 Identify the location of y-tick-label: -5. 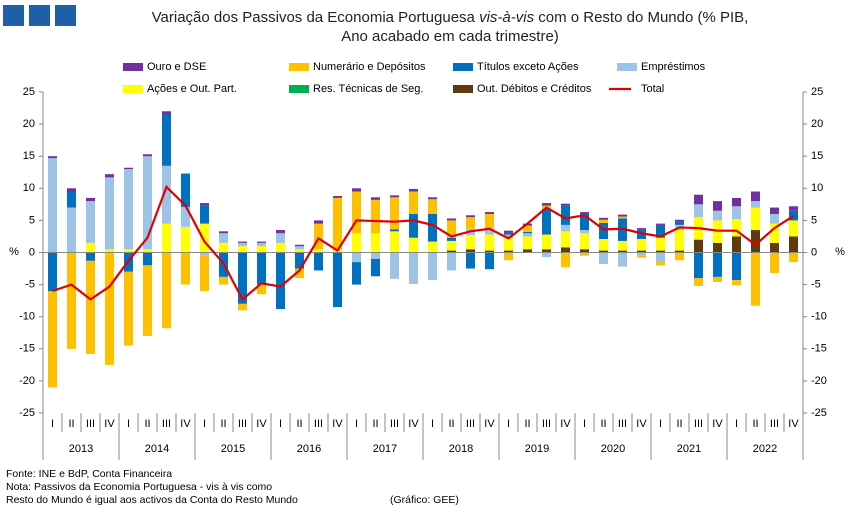
(816, 285).